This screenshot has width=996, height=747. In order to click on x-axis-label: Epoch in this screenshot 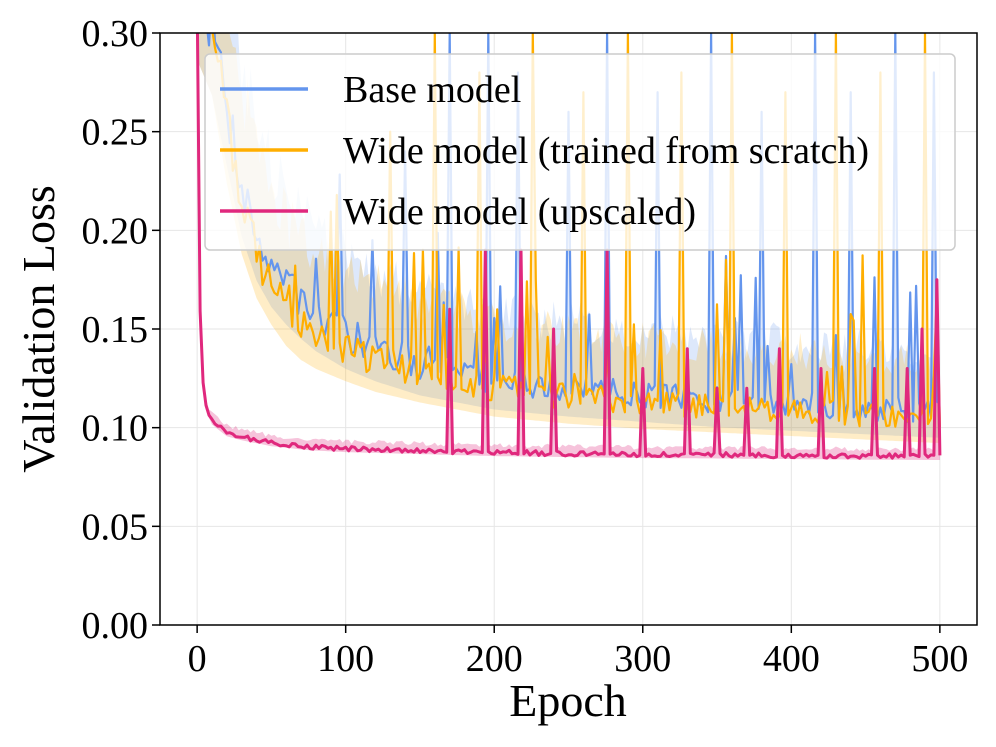, I will do `click(568, 700)`.